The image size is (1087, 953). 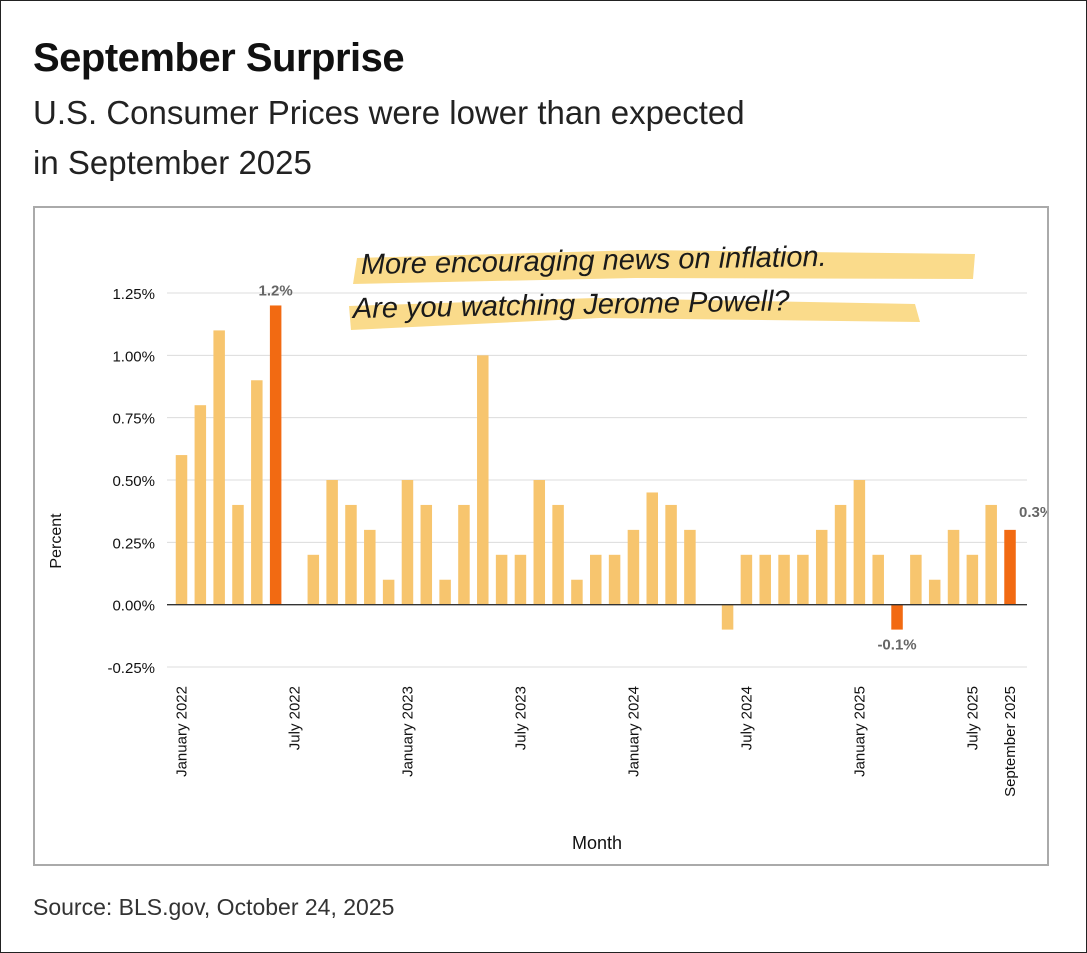 I want to click on y-tick-label: 0.50%, so click(x=133, y=481).